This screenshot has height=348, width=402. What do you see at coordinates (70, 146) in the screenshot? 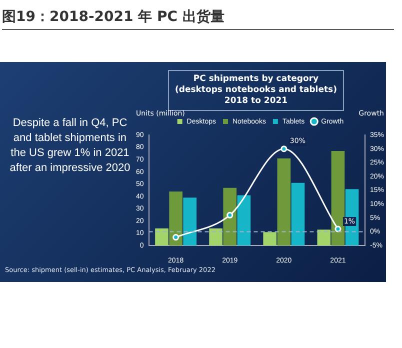
I see `text: Despite a fall in Q4, PC and tablet shipments in the US grew 1% in 2021 after an impressive 2020` at bounding box center [70, 146].